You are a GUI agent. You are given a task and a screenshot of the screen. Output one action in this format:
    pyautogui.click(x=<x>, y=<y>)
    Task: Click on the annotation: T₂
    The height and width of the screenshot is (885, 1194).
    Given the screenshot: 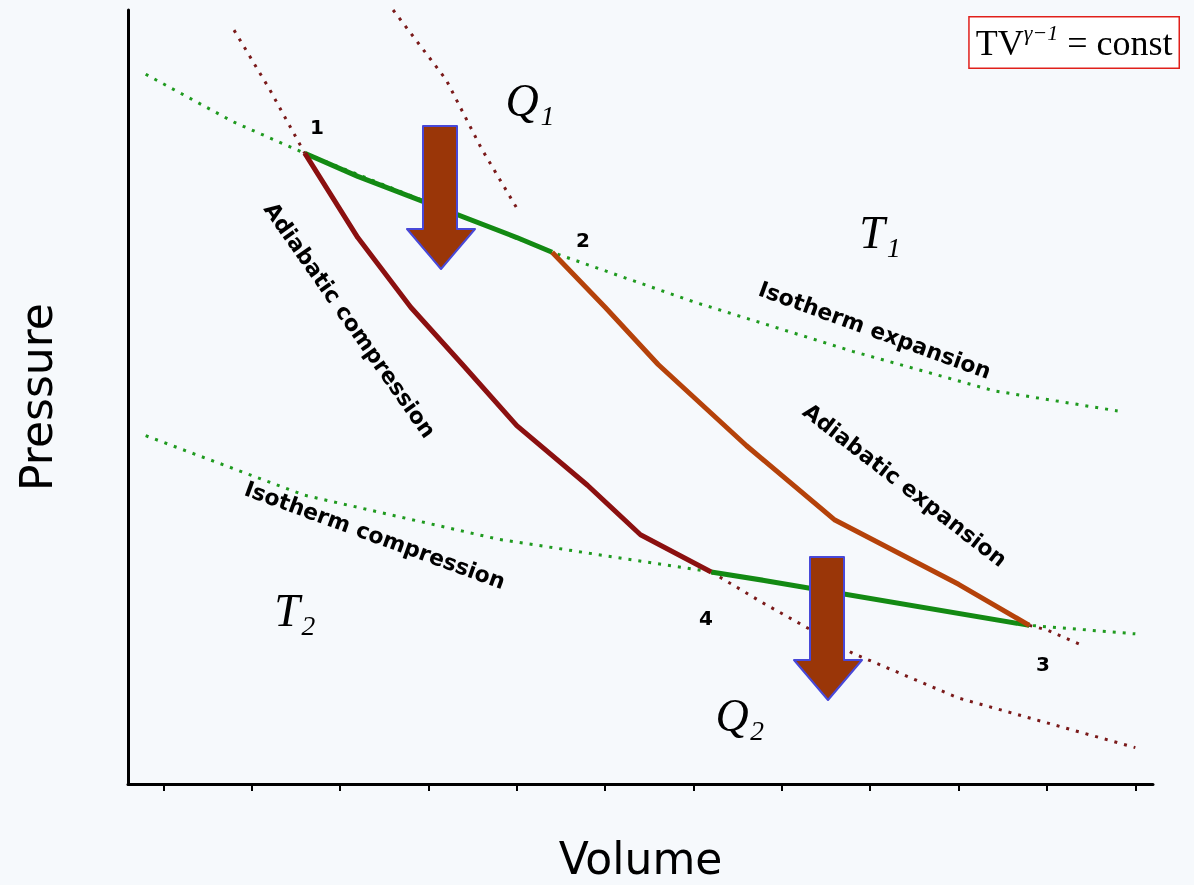 What is the action you would take?
    pyautogui.click(x=295, y=610)
    